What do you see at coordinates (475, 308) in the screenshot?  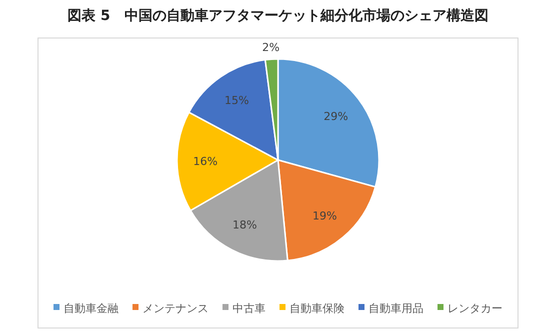 I see `legend-label: レンタカー` at bounding box center [475, 308].